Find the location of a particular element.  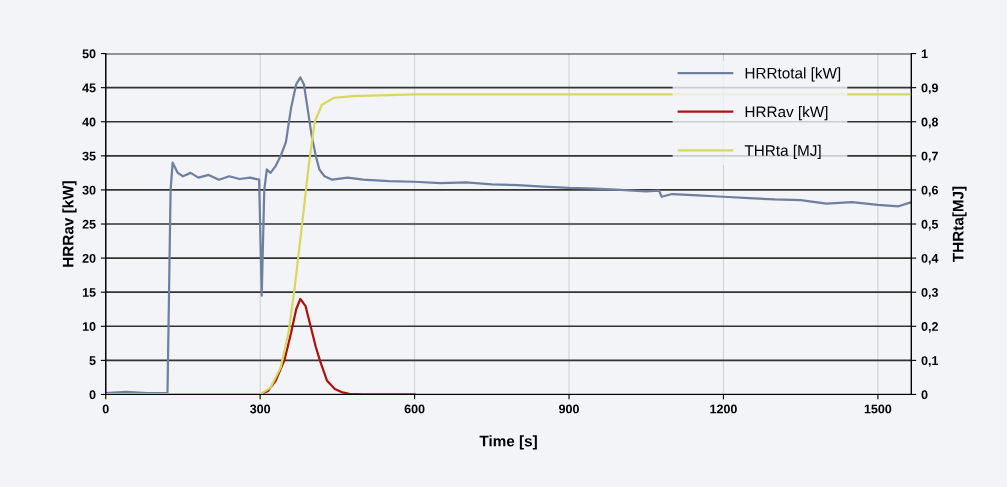

y2-tick-label: 0,8 is located at coordinates (930, 123).